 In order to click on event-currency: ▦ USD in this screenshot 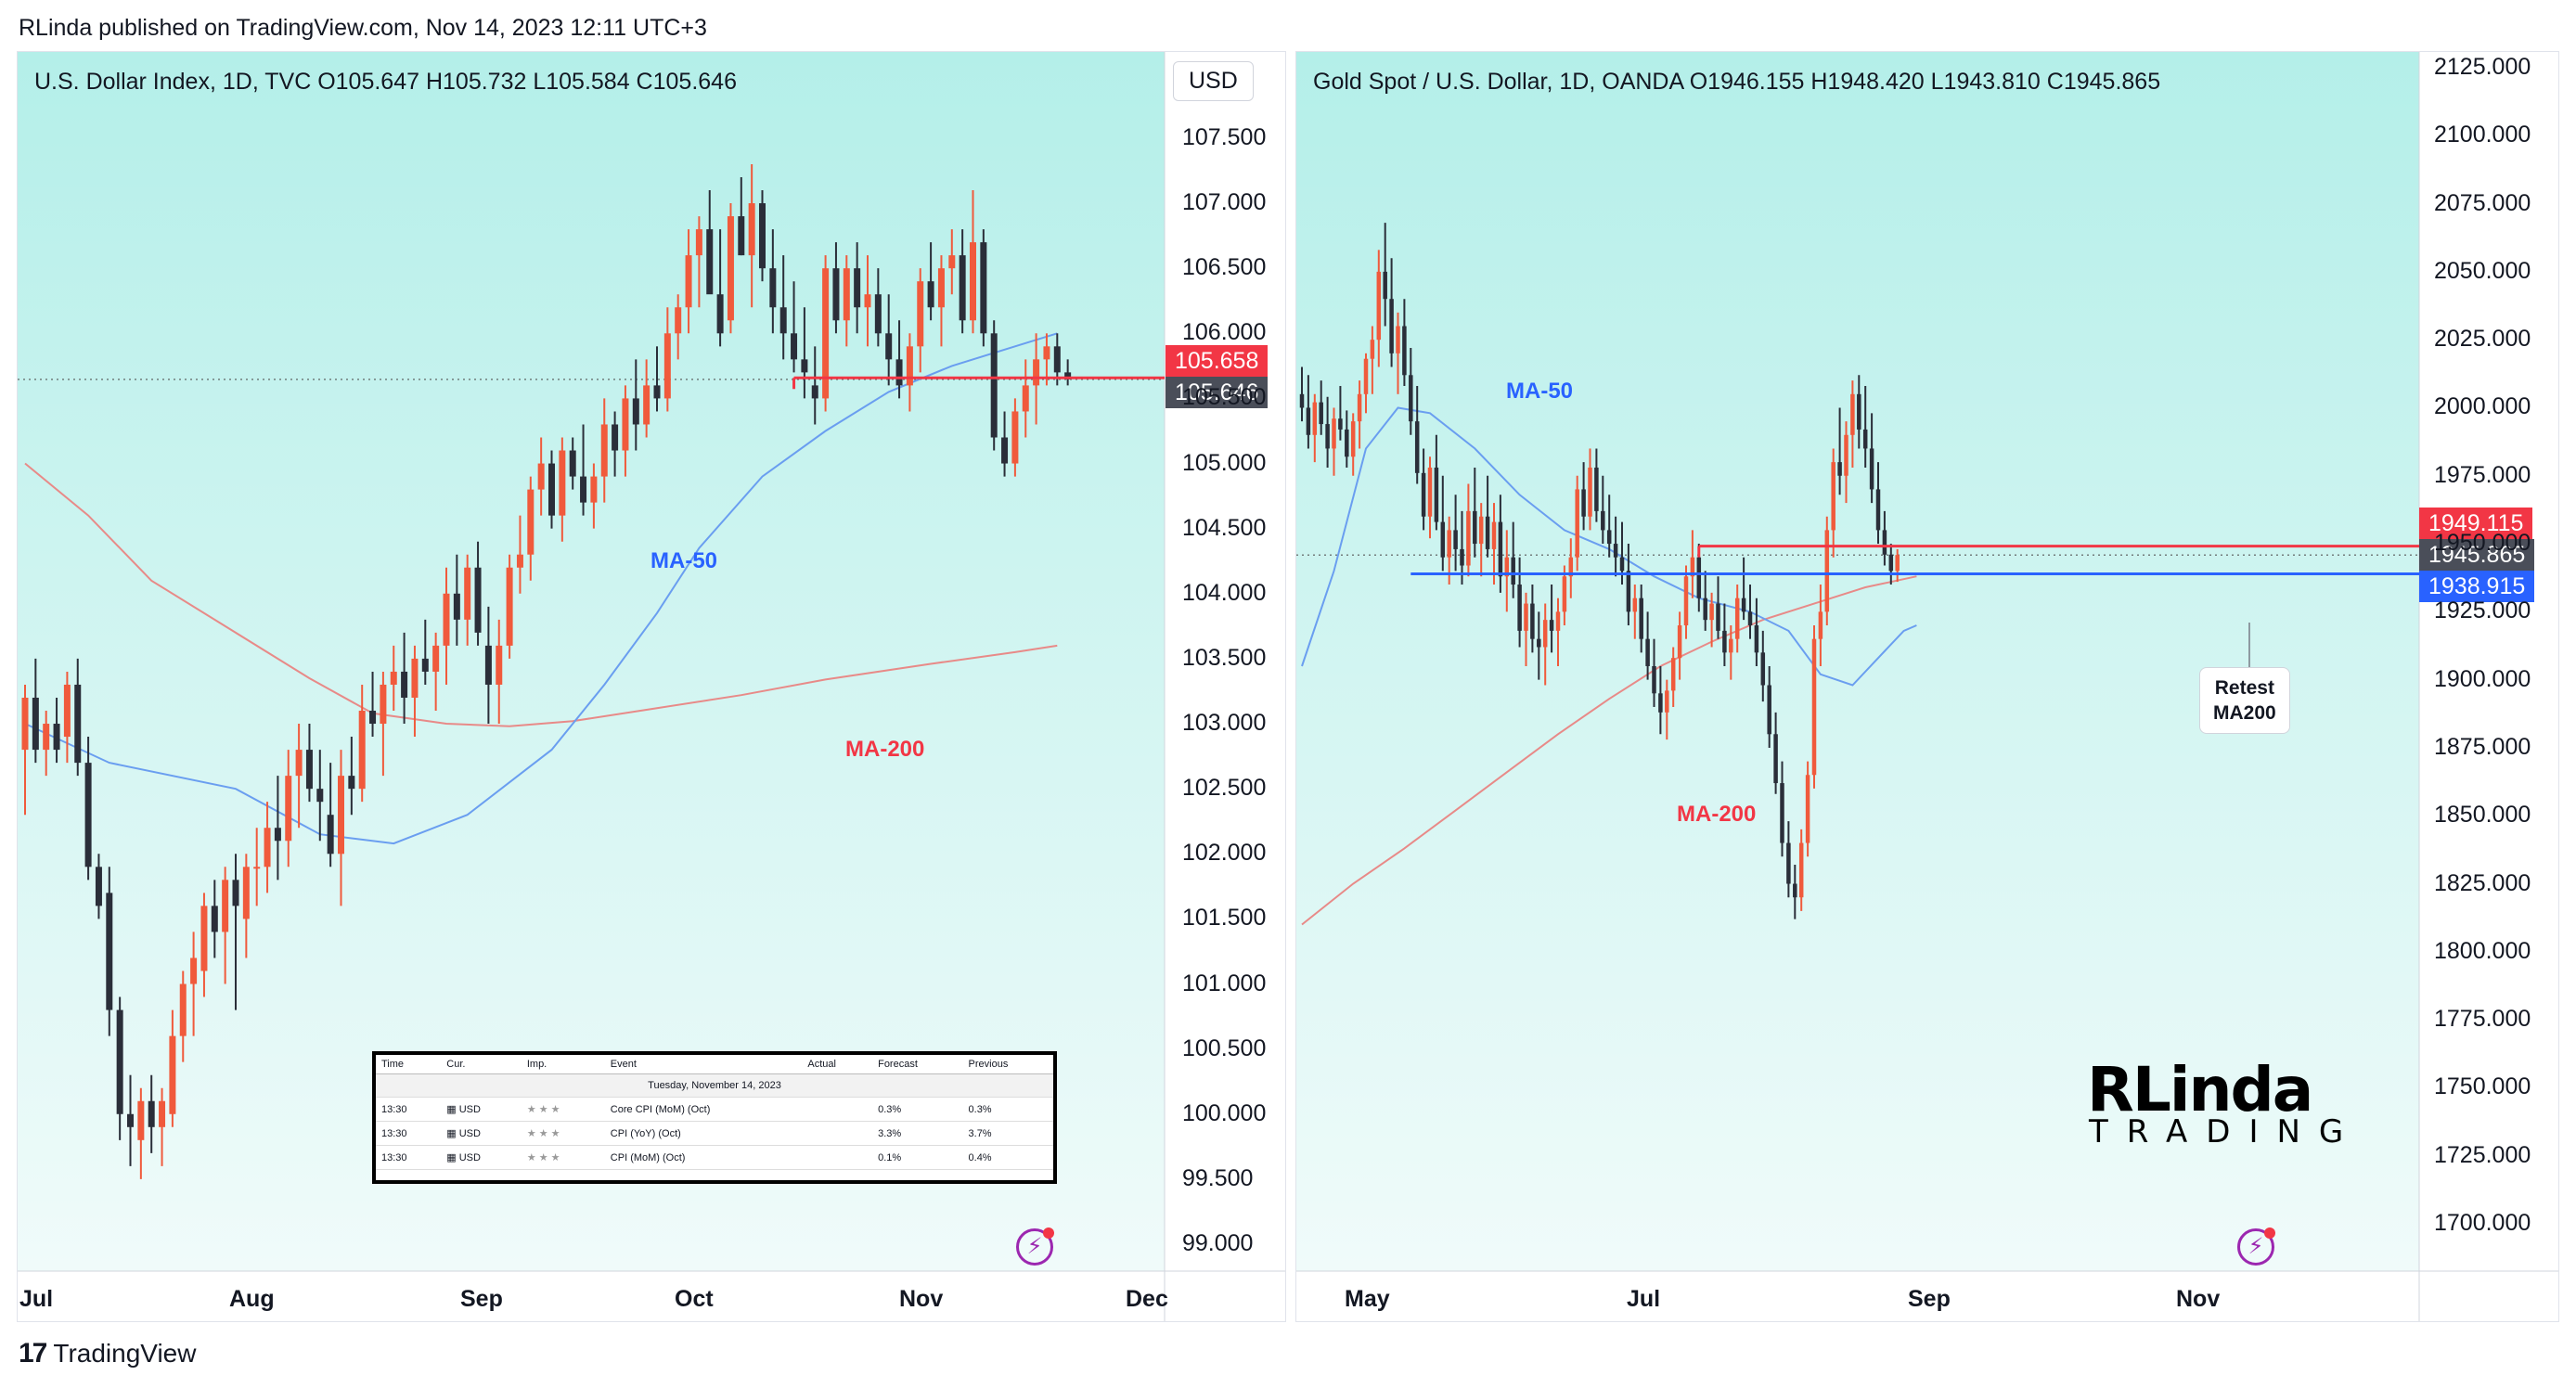, I will do `click(481, 1133)`.